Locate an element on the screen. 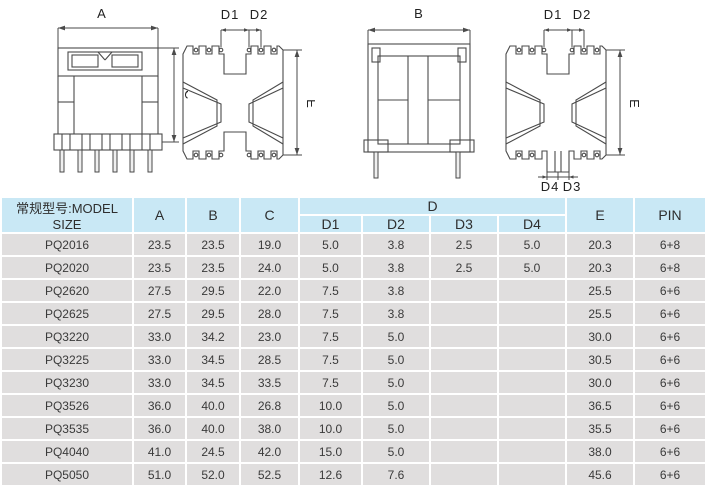 This screenshot has height=487, width=707. table-row: PQ2625 27.5 29.5 28.0 7.5 3.8 25.5 6+6 is located at coordinates (353, 313).